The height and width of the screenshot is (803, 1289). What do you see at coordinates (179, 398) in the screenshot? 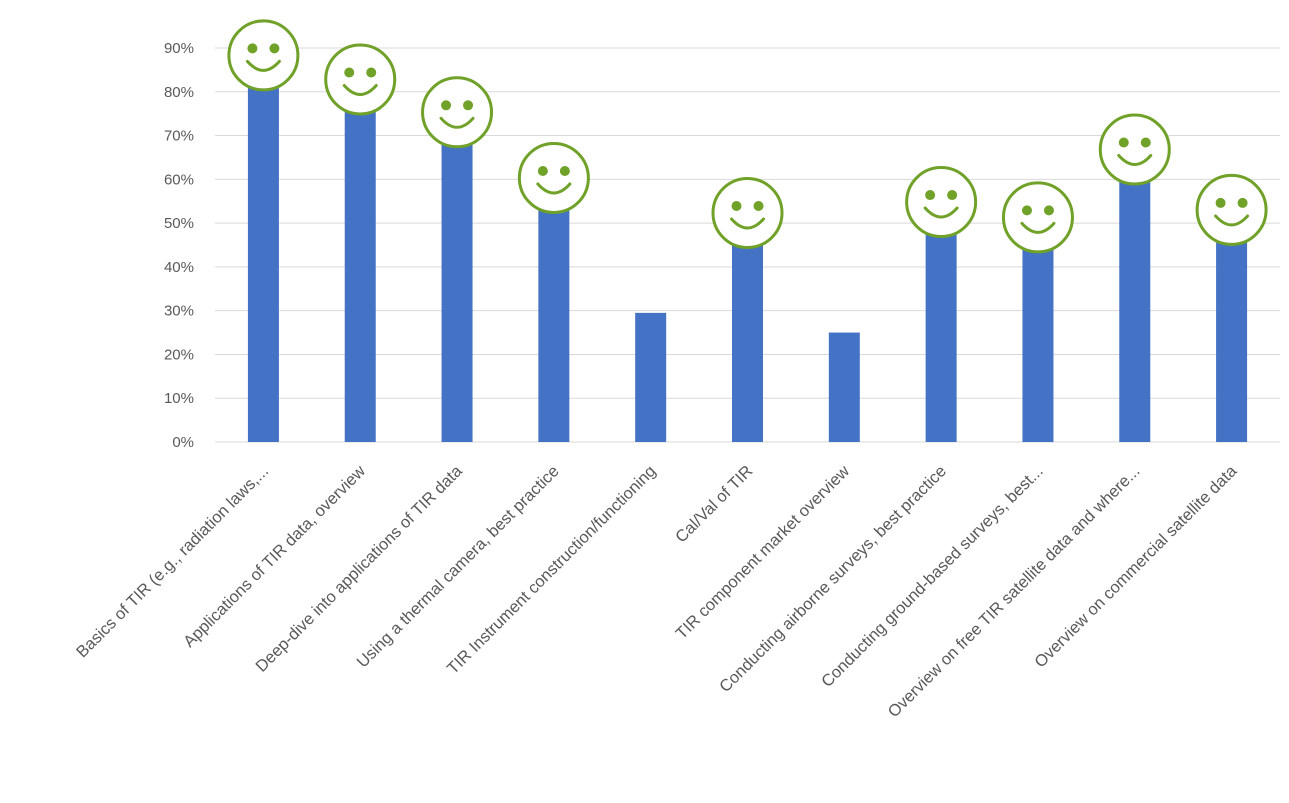
I see `y-tick-label: 10%` at bounding box center [179, 398].